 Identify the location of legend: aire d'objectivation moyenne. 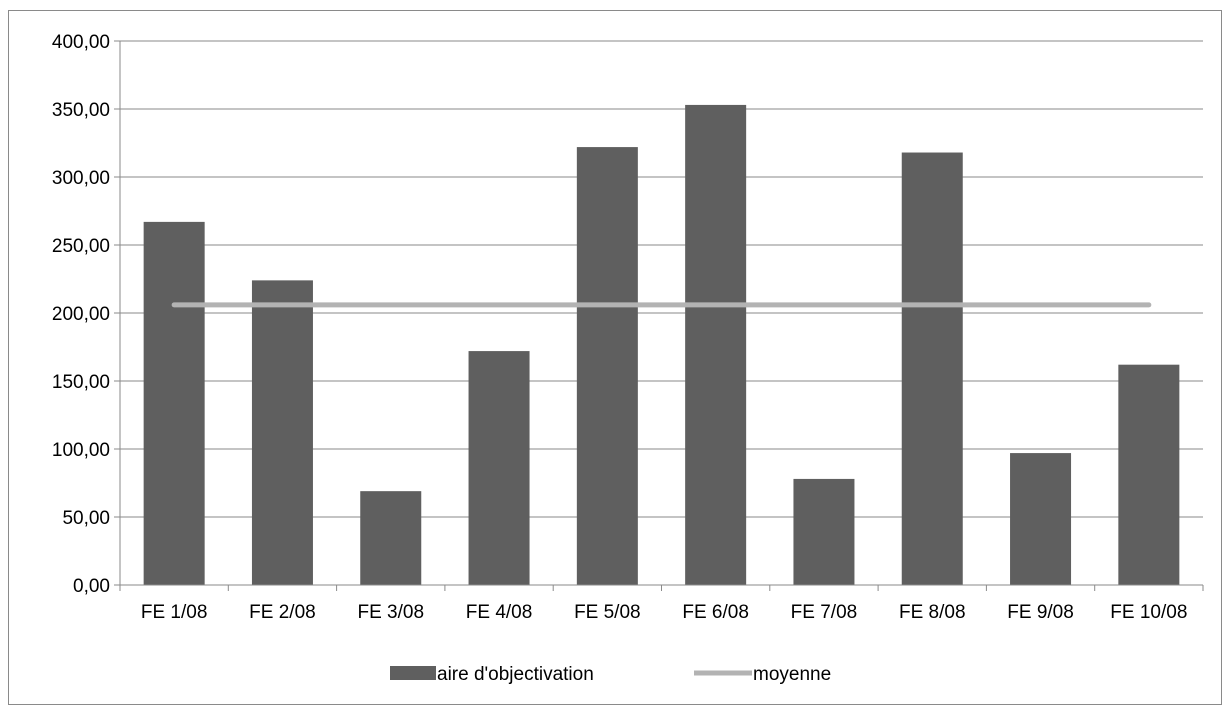
(610, 674).